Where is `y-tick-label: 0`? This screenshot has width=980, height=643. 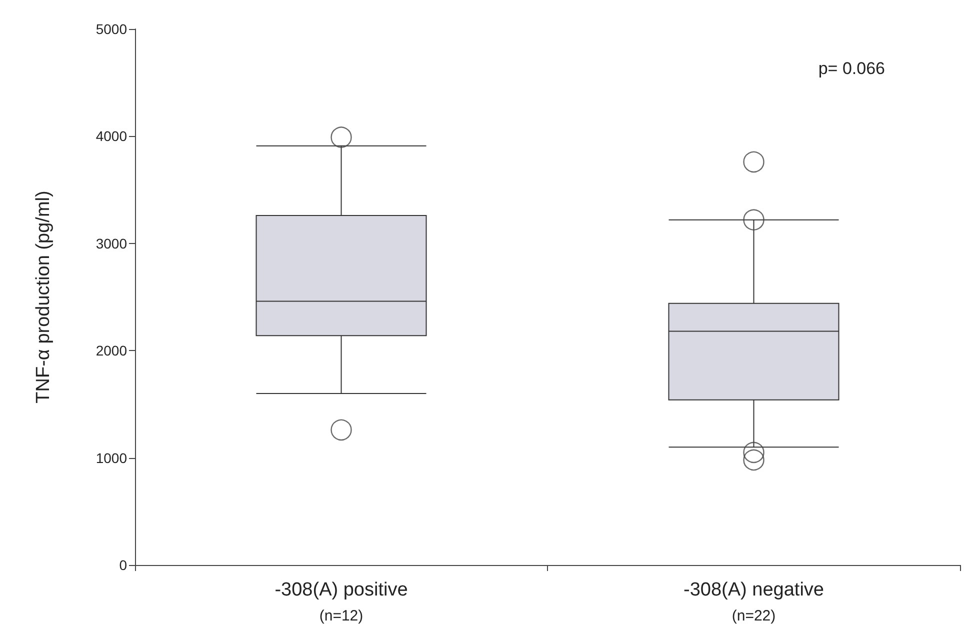 y-tick-label: 0 is located at coordinates (123, 565).